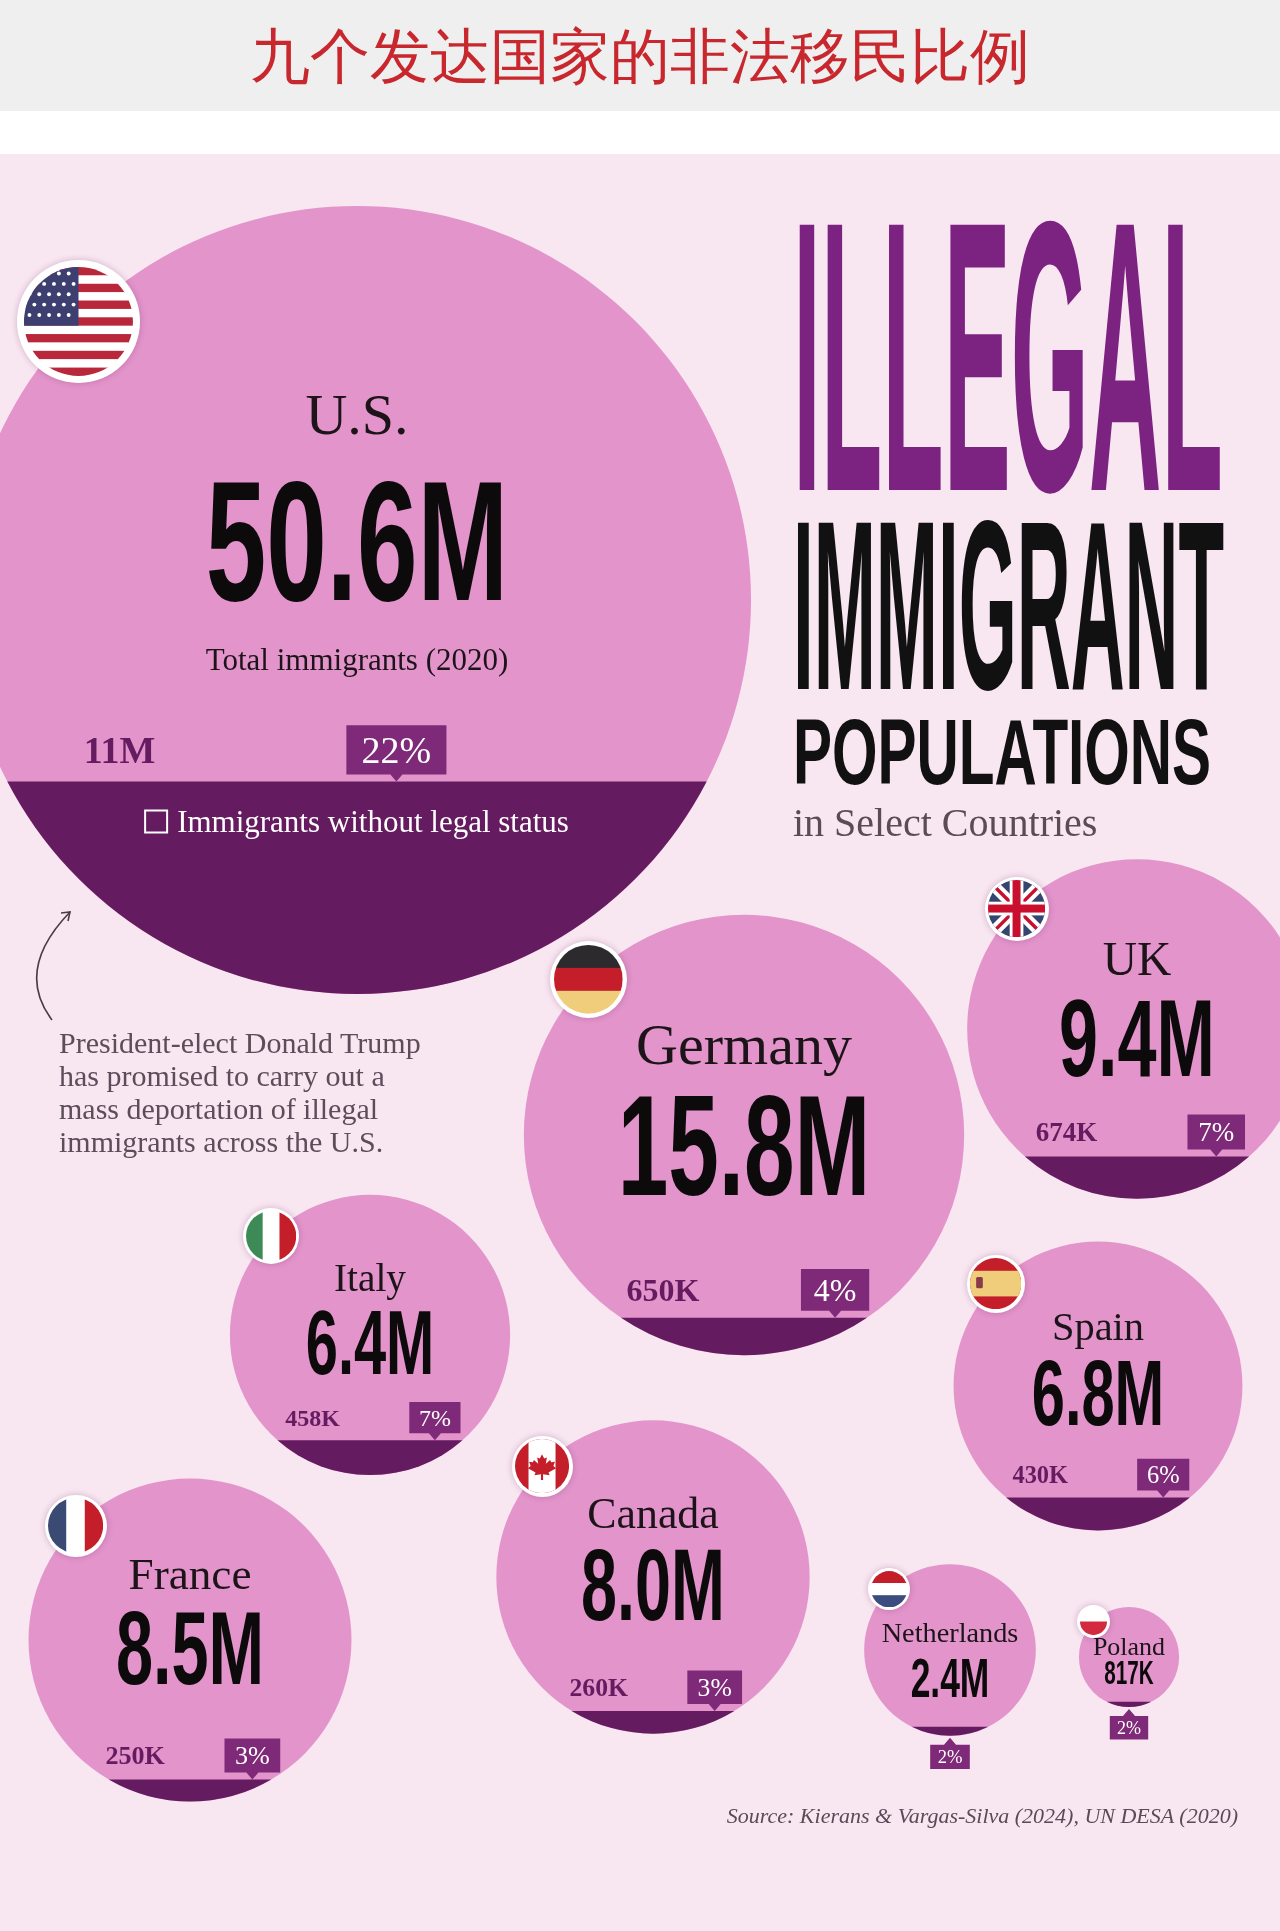 The height and width of the screenshot is (1931, 1280). Describe the element at coordinates (357, 415) in the screenshot. I see `category-label: U.S.` at that location.